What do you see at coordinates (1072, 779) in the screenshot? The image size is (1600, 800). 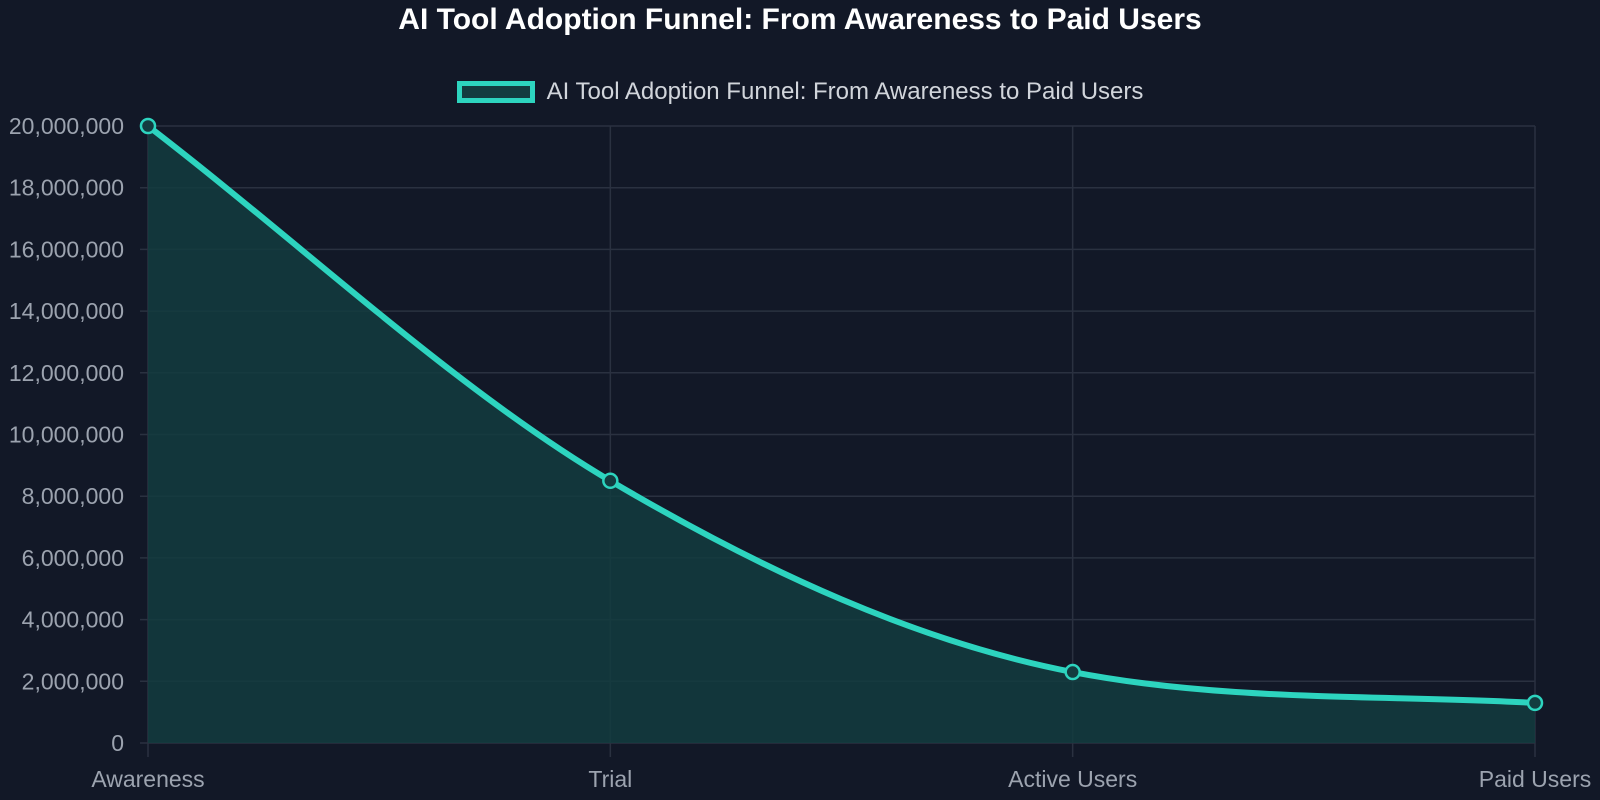 I see `x-tick-label: Active Users` at bounding box center [1072, 779].